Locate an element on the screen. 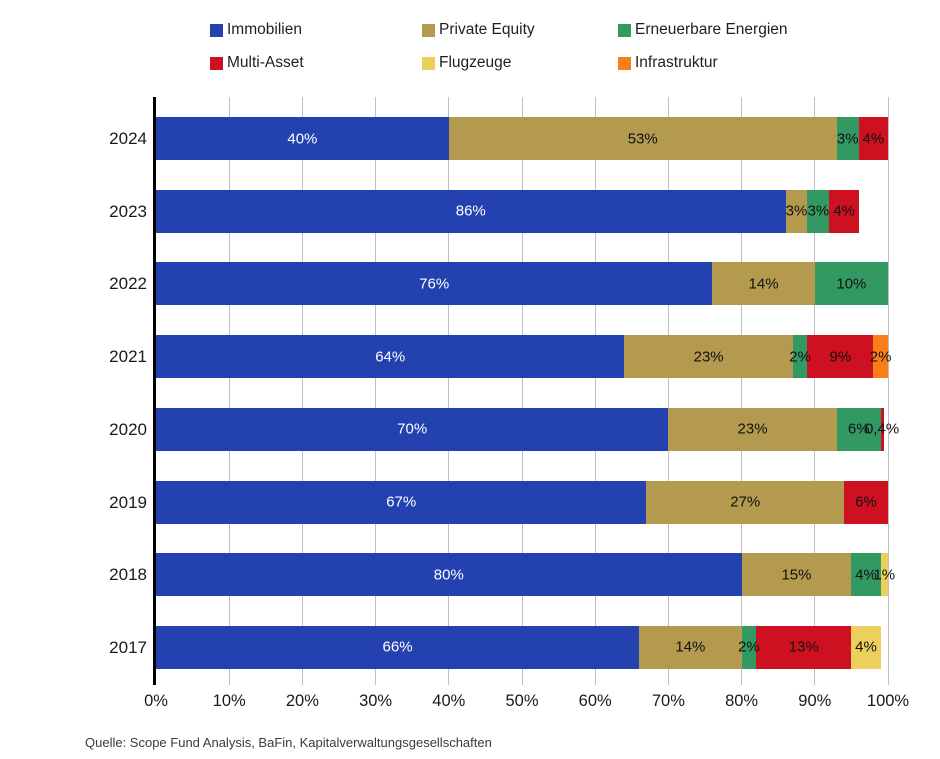 Image resolution: width=940 pixels, height=759 pixels. legend-item: Infrastruktur is located at coordinates (668, 63).